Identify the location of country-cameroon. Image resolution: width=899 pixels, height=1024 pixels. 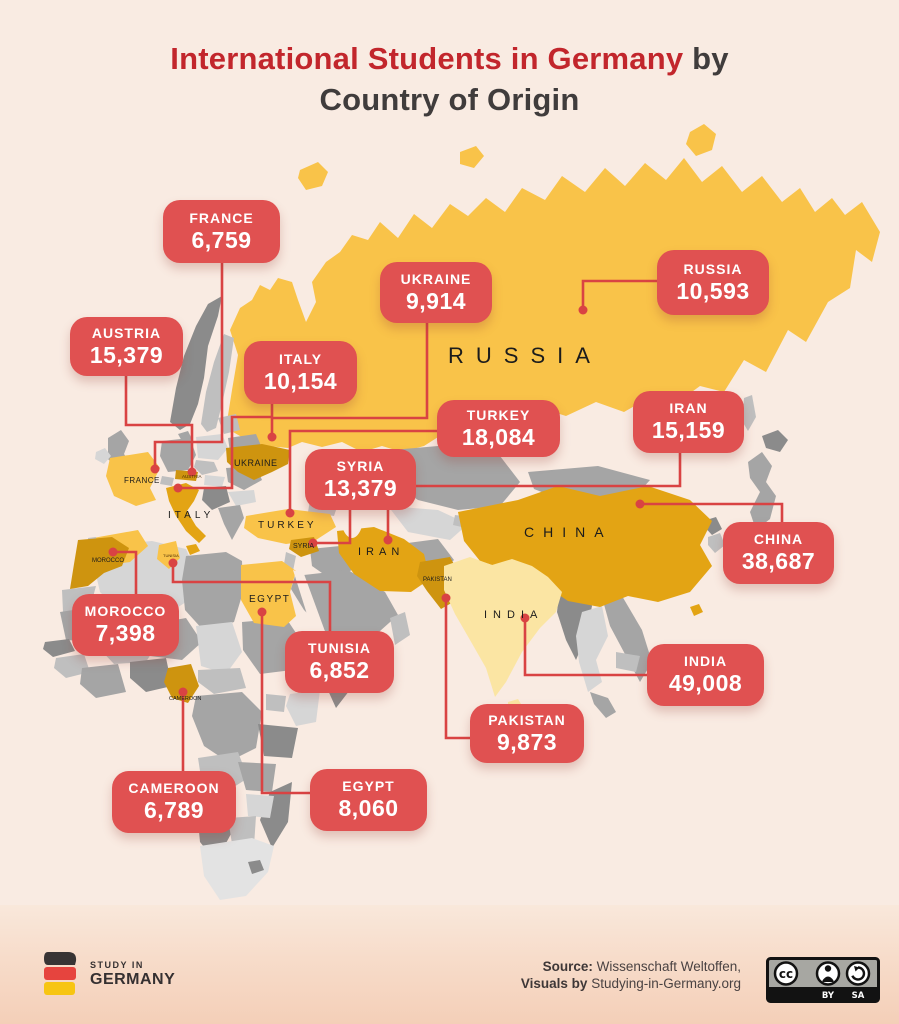
(181, 683).